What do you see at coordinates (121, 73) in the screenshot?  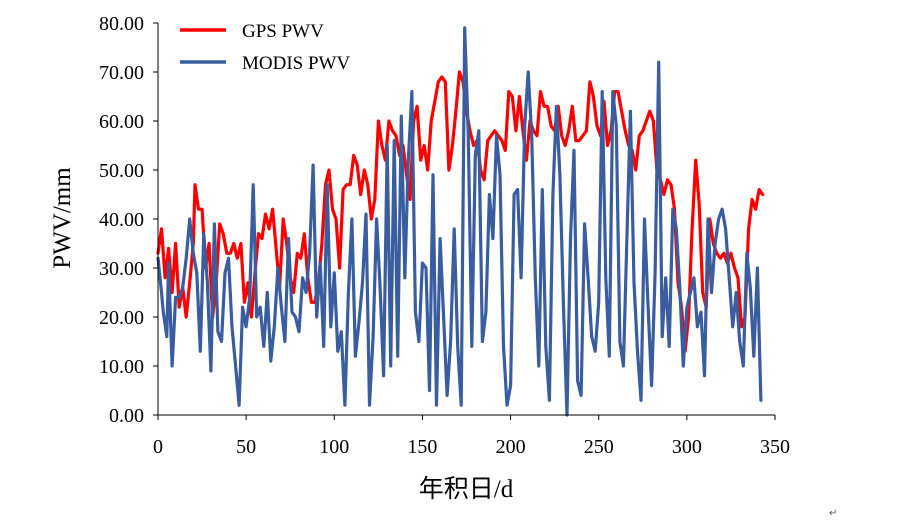 I see `y-tick-label: 70.00` at bounding box center [121, 73].